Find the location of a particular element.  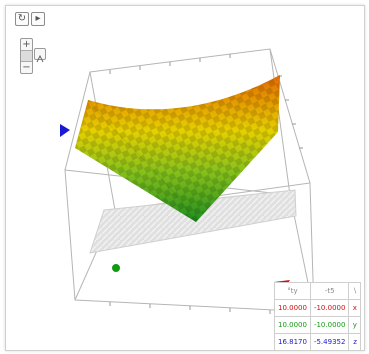

pan-button is located at coordinates (40, 55).